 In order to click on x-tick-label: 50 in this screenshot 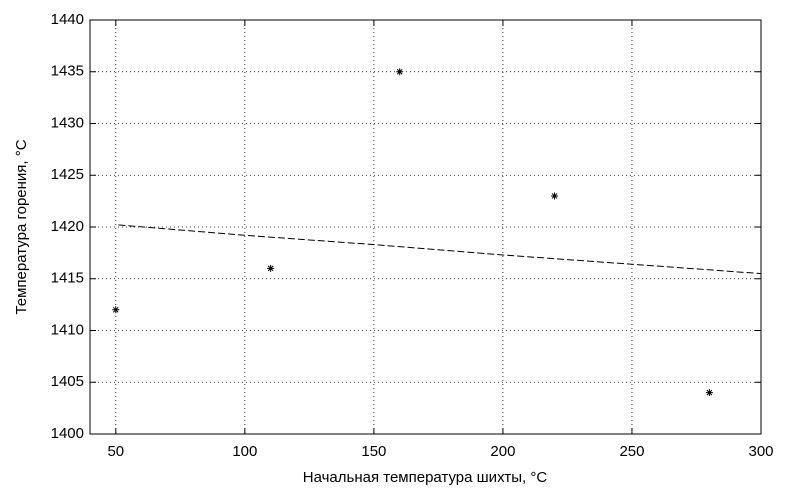, I will do `click(115, 451)`.